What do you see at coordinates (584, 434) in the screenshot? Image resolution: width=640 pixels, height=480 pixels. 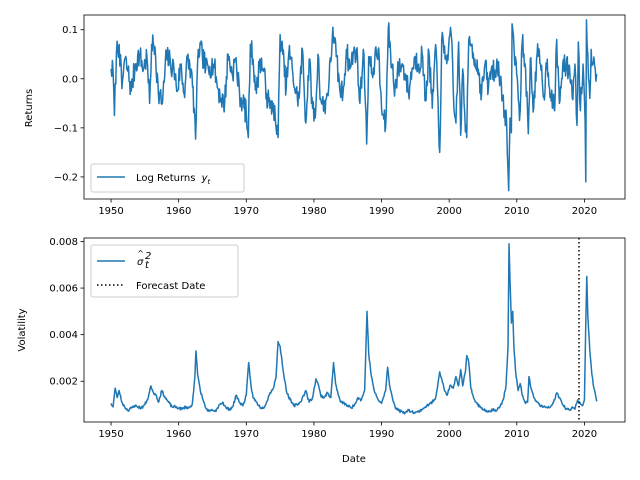 I see `volatility-x-tick-label: 2020` at bounding box center [584, 434].